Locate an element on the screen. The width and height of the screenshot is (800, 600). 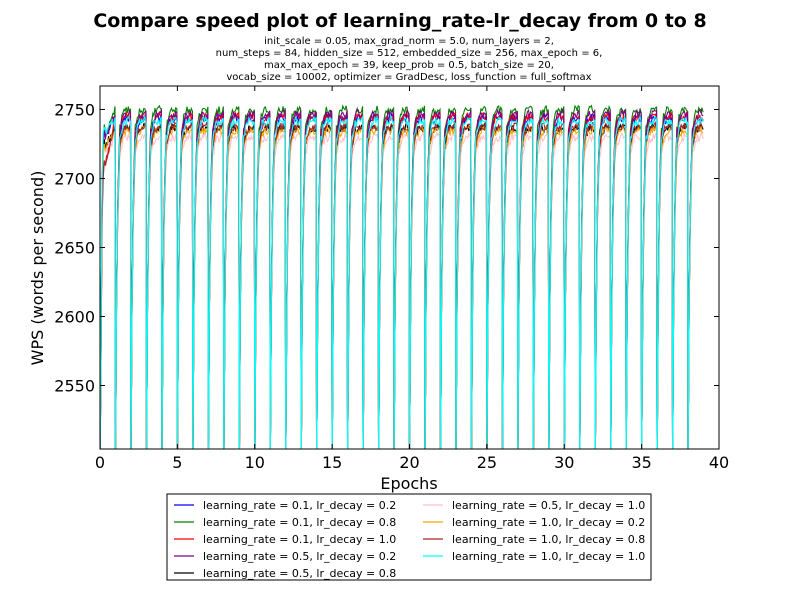
y-tick-label: 2550 is located at coordinates (74, 386).